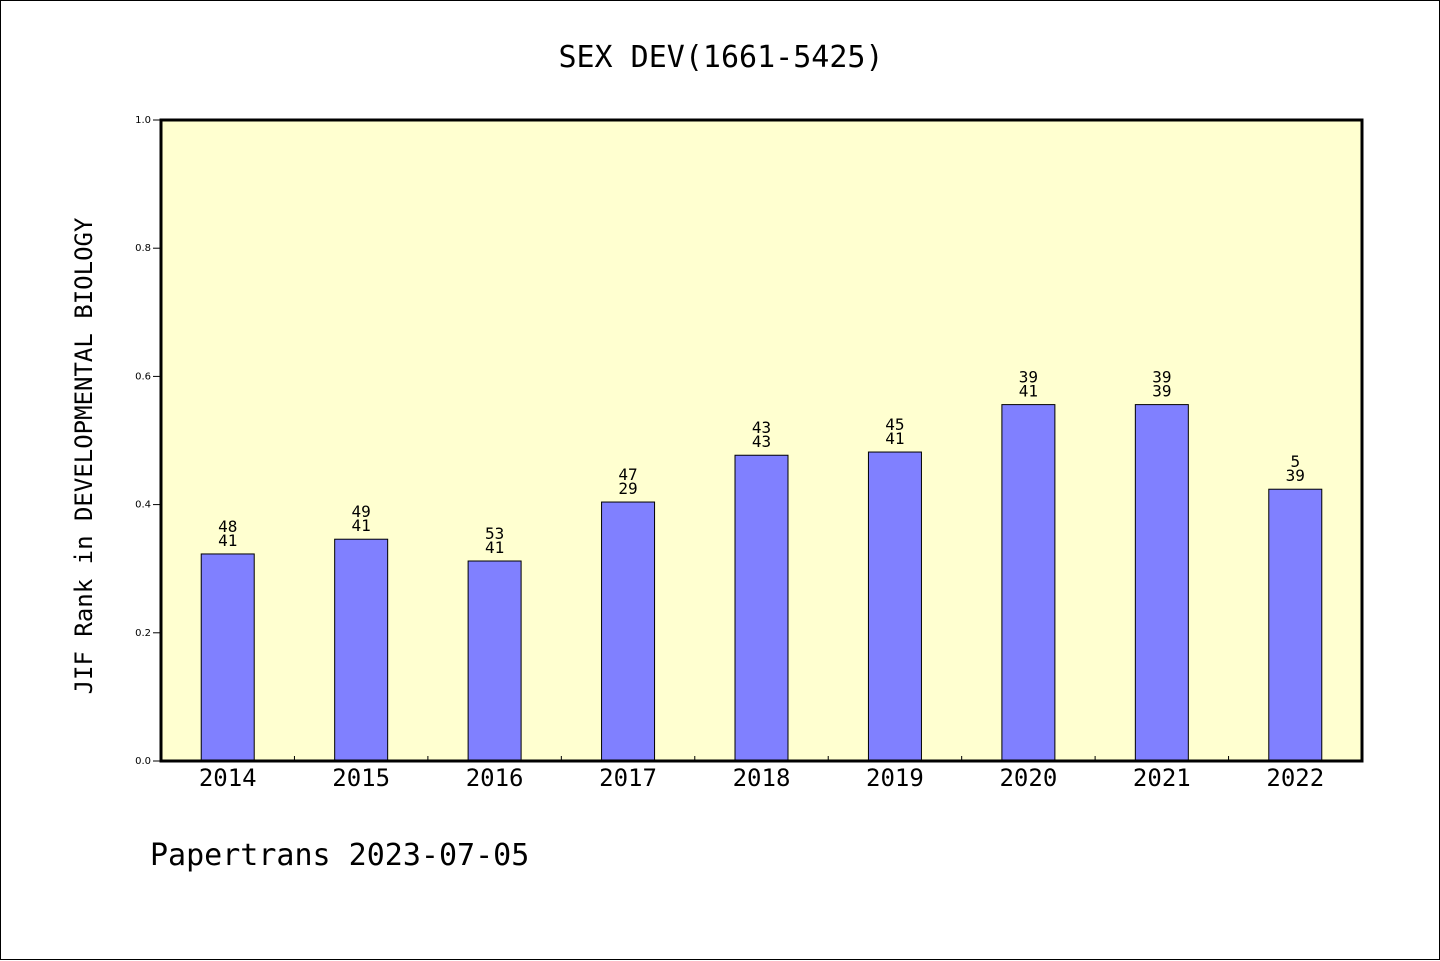  I want to click on bar-label-lower-2021: 39, so click(1161, 391).